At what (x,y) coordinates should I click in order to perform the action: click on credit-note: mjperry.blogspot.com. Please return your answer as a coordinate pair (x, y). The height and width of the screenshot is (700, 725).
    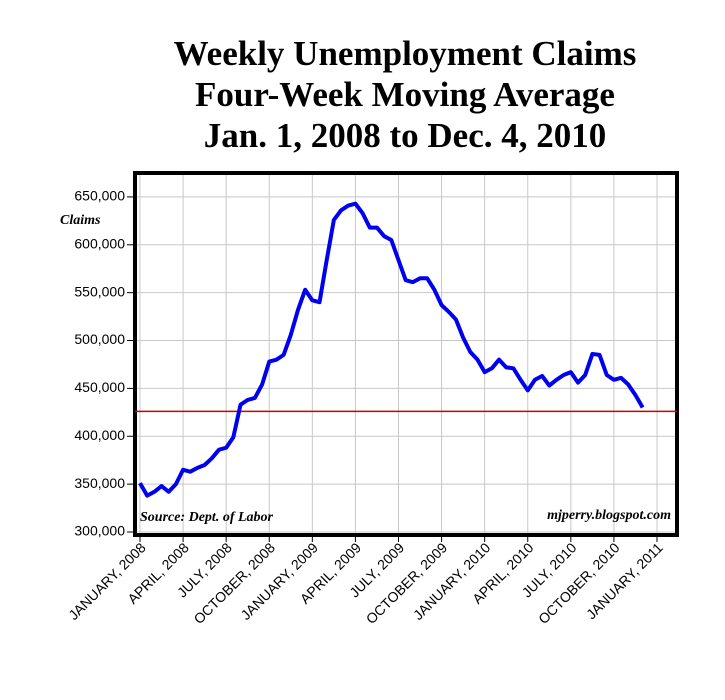
    Looking at the image, I should click on (609, 515).